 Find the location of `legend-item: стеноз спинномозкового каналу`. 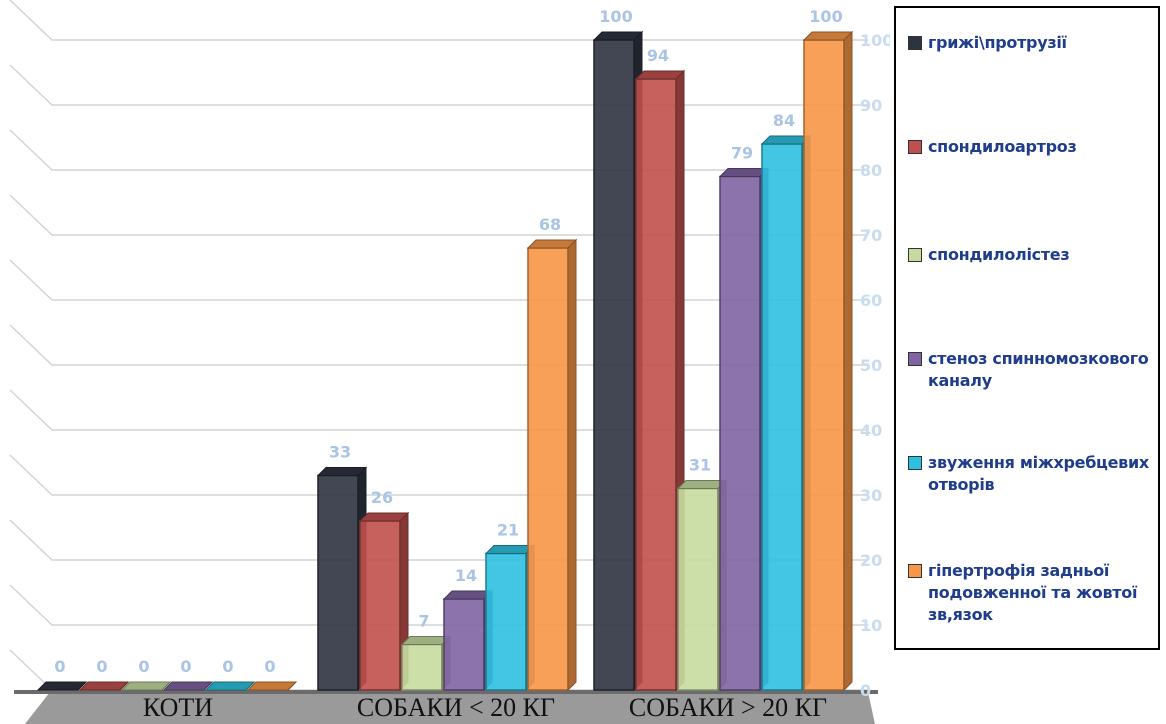

legend-item: стеноз спинномозкового каналу is located at coordinates (1030, 370).